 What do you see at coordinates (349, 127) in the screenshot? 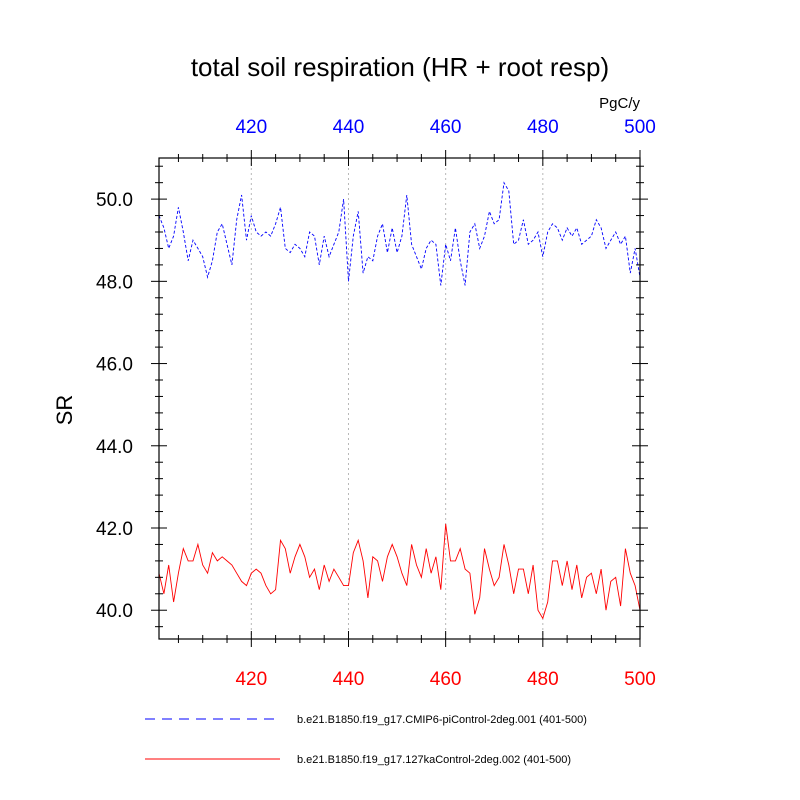
I see `x-tick-label-top: 440` at bounding box center [349, 127].